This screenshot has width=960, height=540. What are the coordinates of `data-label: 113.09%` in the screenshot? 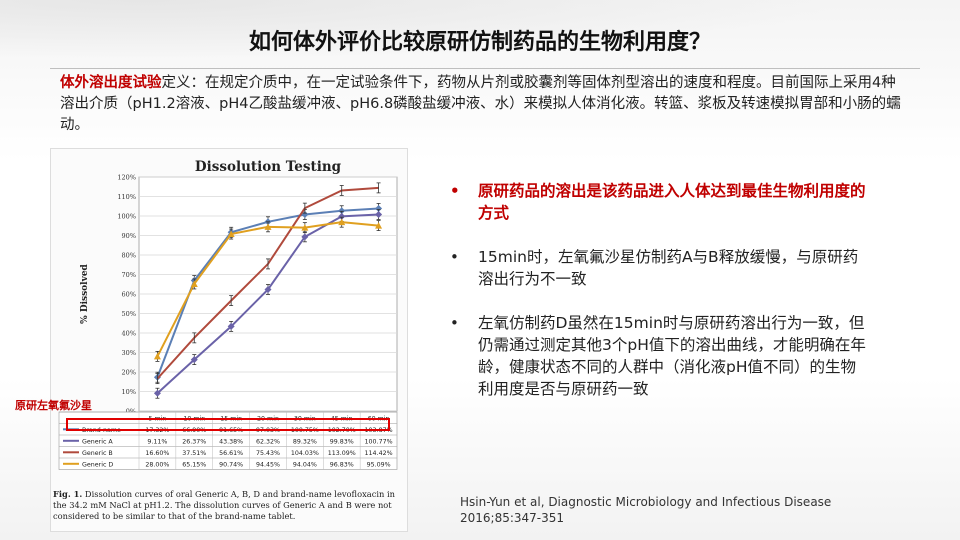 It's located at (342, 453).